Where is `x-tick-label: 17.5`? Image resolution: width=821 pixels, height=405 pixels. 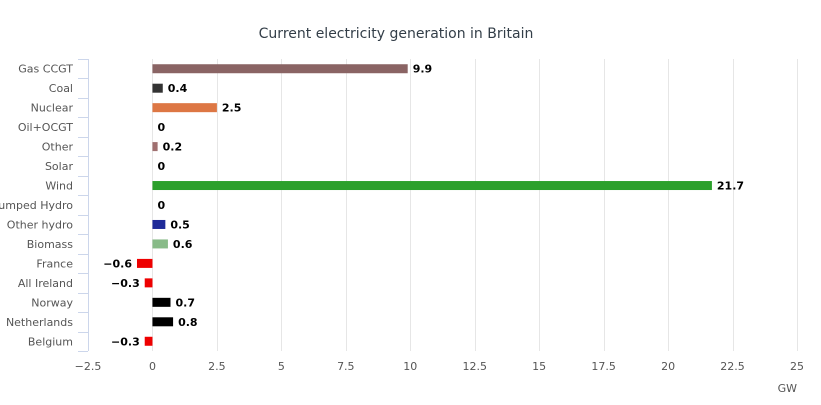
x-tick-label: 17.5 is located at coordinates (603, 366).